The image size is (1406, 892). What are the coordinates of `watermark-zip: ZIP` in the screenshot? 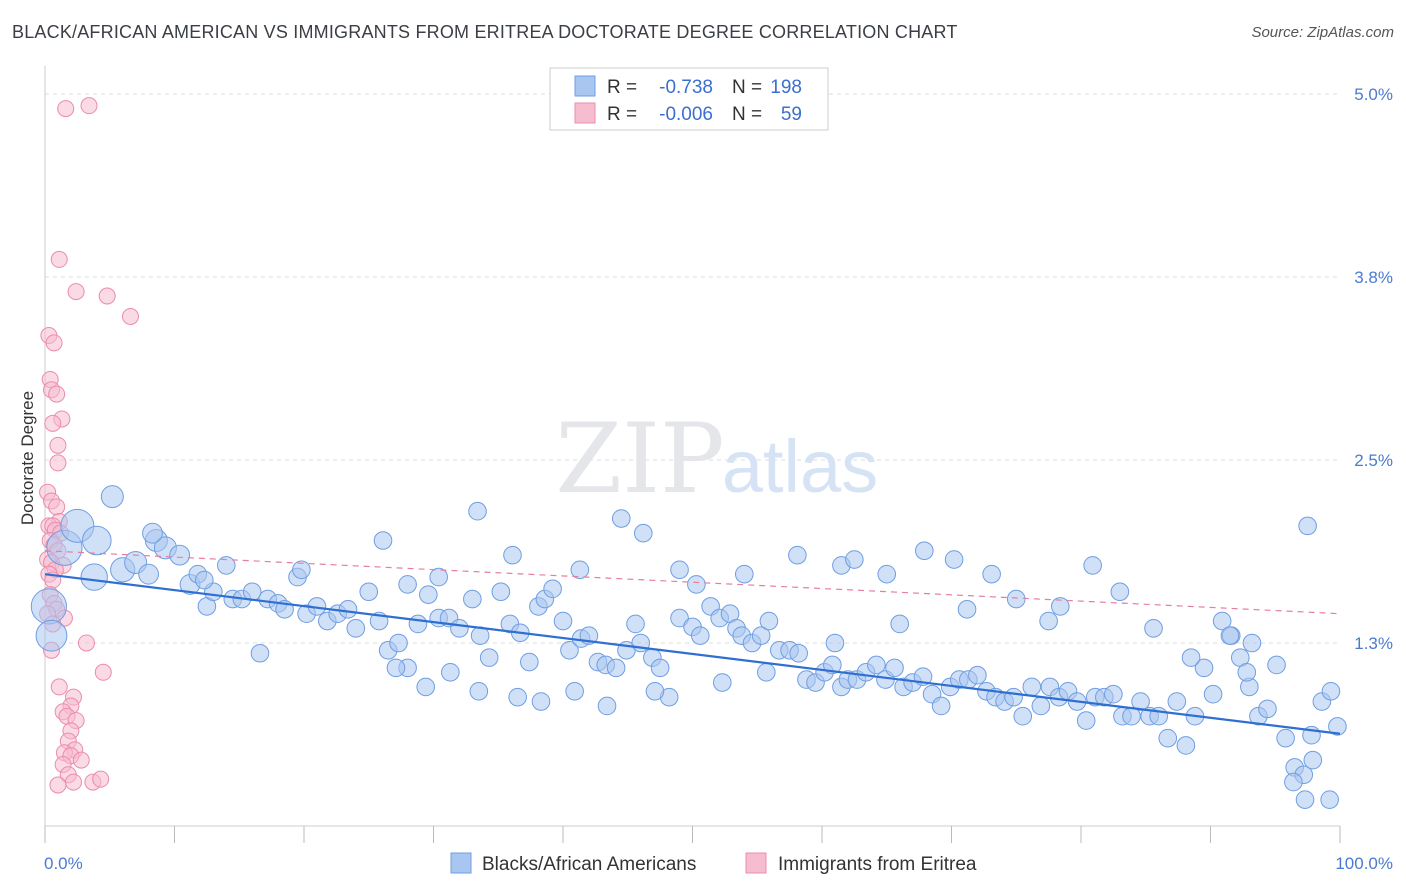 It's located at (639, 459).